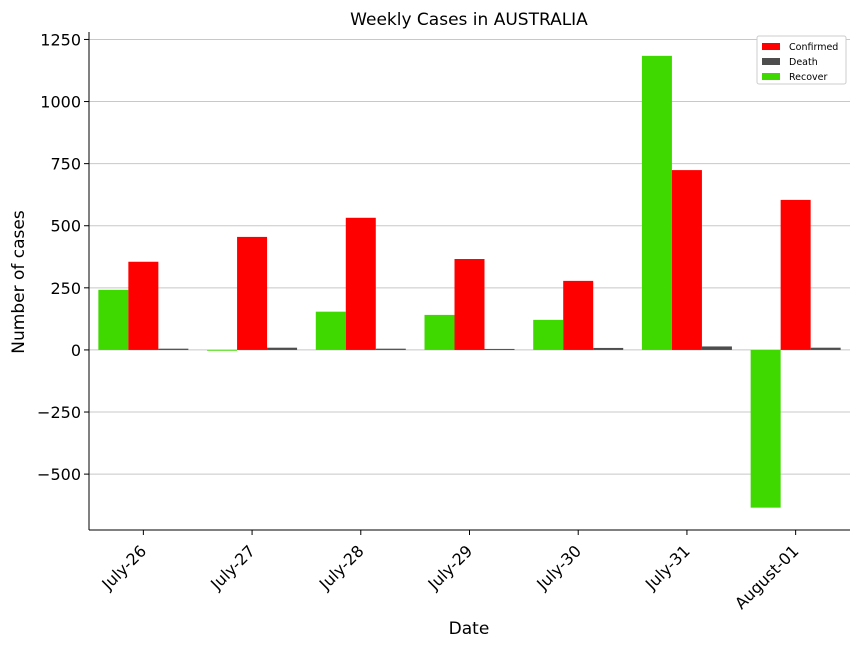 This screenshot has height=648, width=864. What do you see at coordinates (767, 577) in the screenshot?
I see `x-tick-label: August-01` at bounding box center [767, 577].